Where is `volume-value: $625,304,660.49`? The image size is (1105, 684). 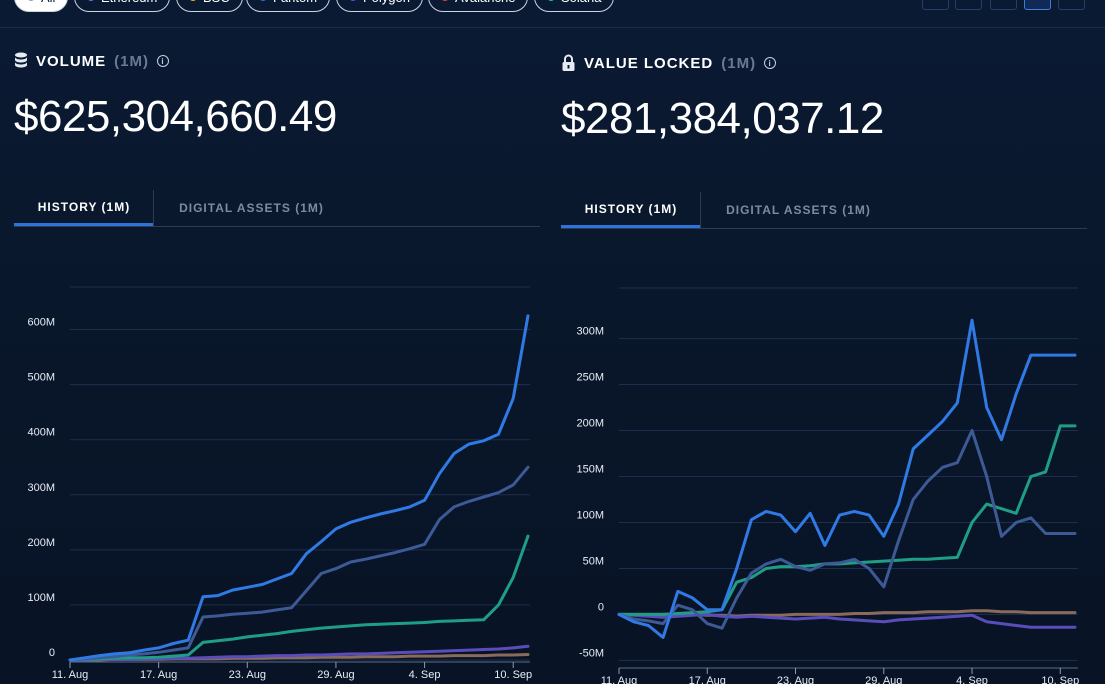 volume-value: $625,304,660.49 is located at coordinates (175, 116).